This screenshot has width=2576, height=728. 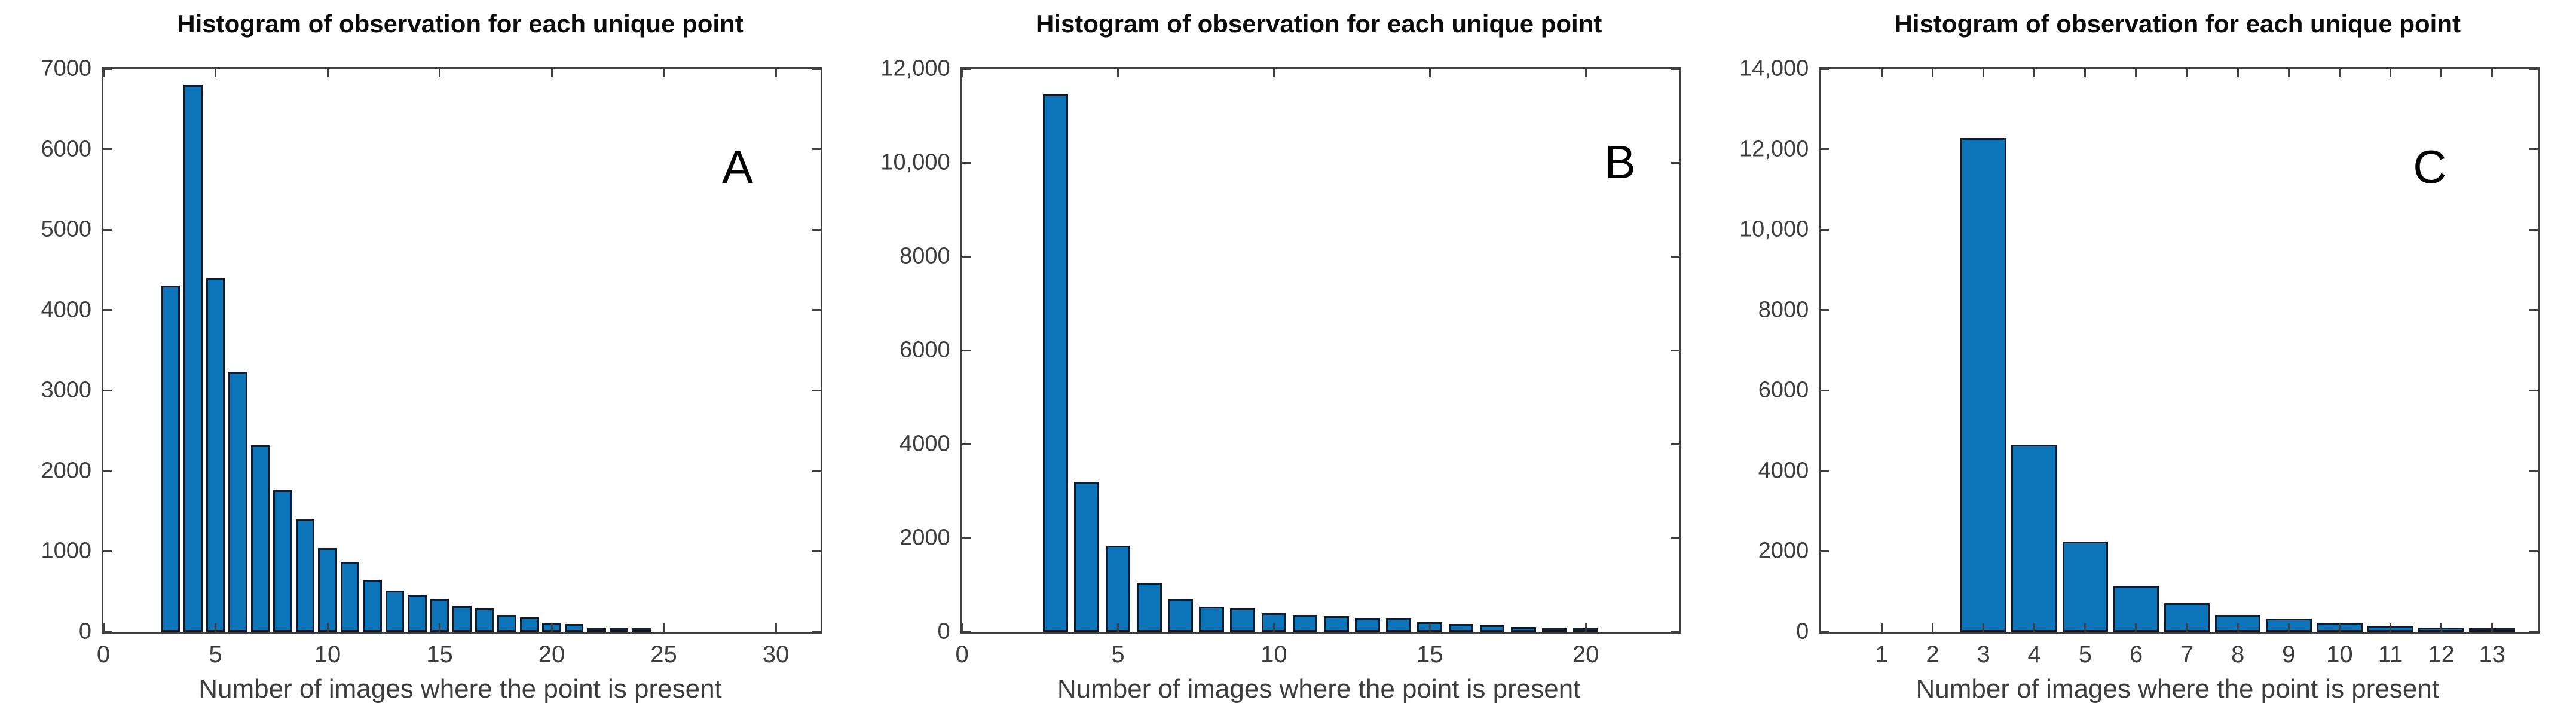 What do you see at coordinates (103, 655) in the screenshot?
I see `x-tick-label: 0` at bounding box center [103, 655].